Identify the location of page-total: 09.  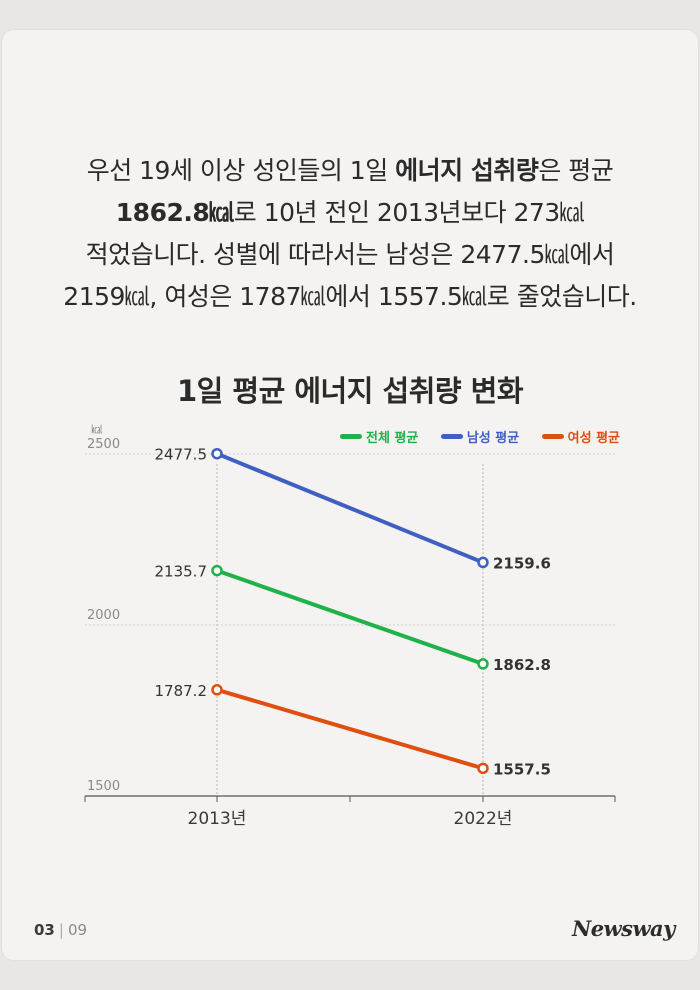
(77, 930).